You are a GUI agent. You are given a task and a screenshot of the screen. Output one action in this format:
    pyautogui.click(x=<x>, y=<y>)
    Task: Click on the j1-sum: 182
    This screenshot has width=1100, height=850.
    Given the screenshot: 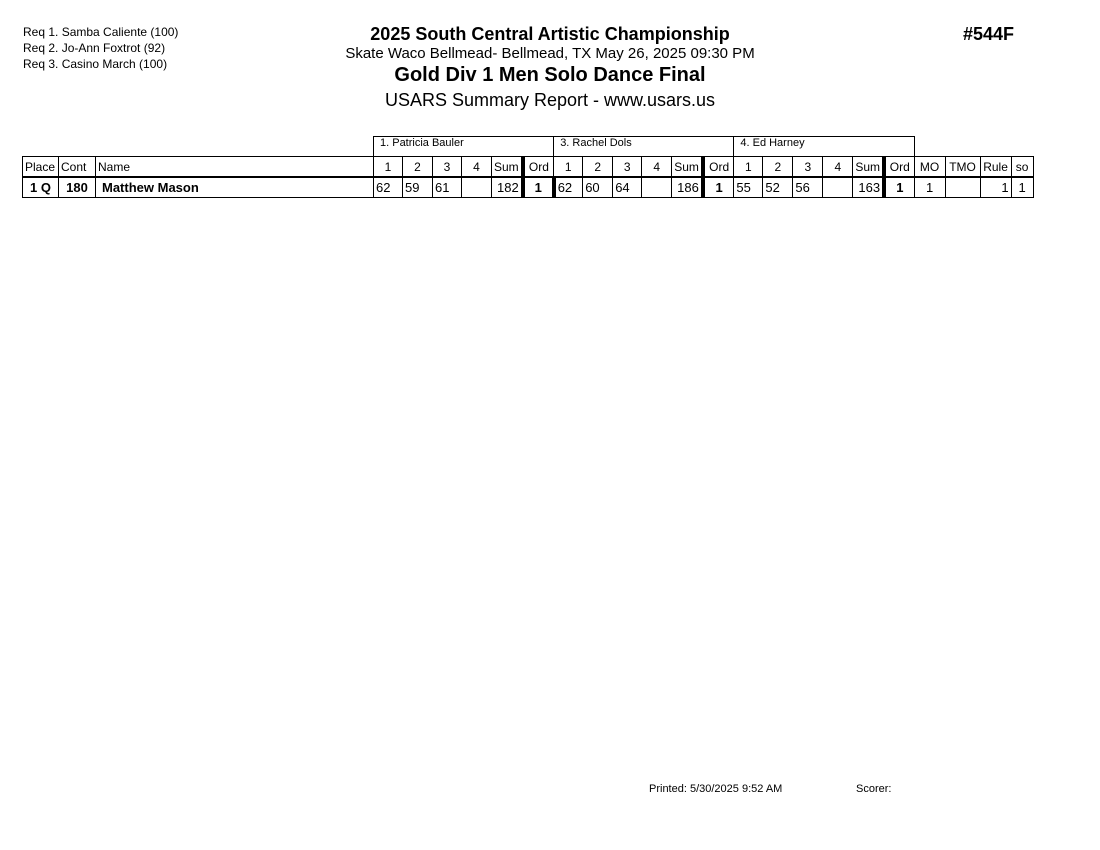 What is the action you would take?
    pyautogui.click(x=507, y=187)
    